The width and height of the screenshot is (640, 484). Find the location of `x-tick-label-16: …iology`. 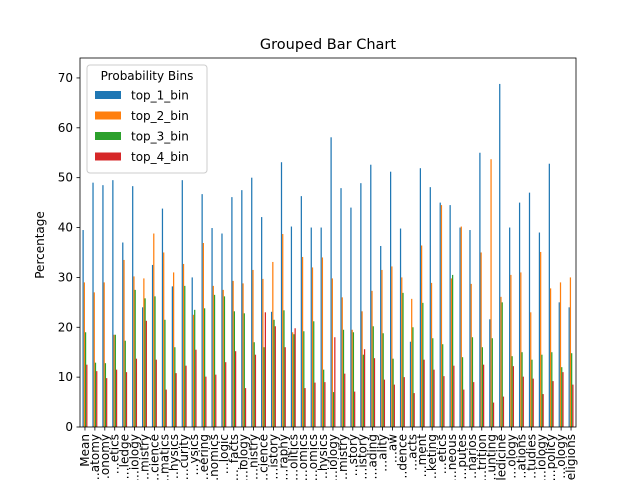

x-tick-label-16: …iology is located at coordinates (244, 457).